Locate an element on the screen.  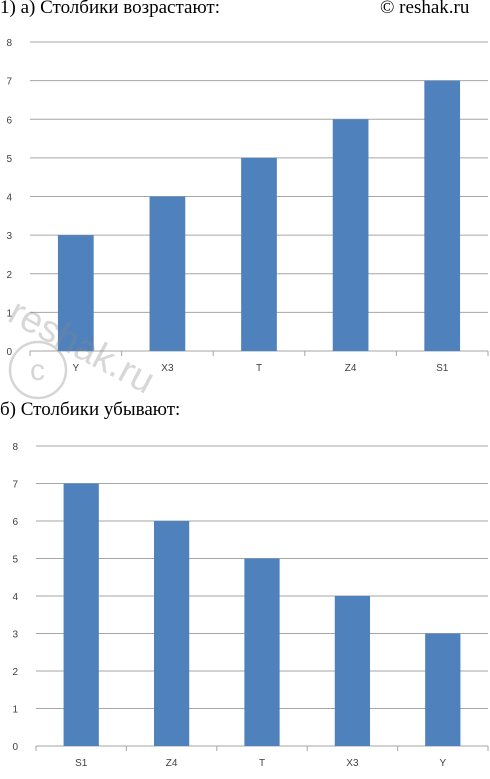
heading-a: 1) а) Столбики возрастают: is located at coordinates (110, 9).